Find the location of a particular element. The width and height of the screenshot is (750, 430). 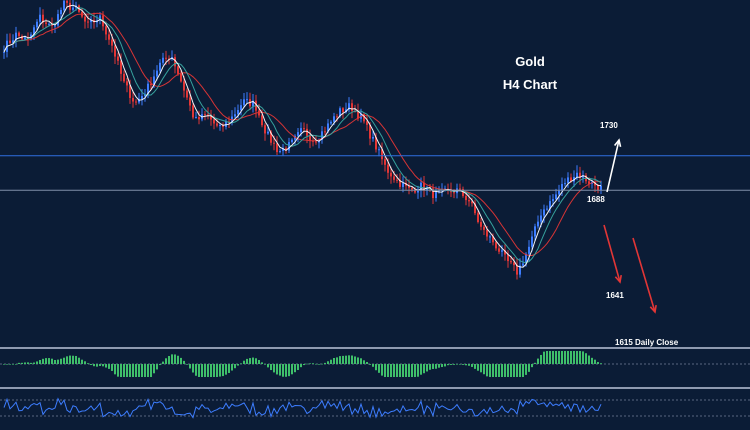

annotation-1641: 1641 is located at coordinates (615, 295).